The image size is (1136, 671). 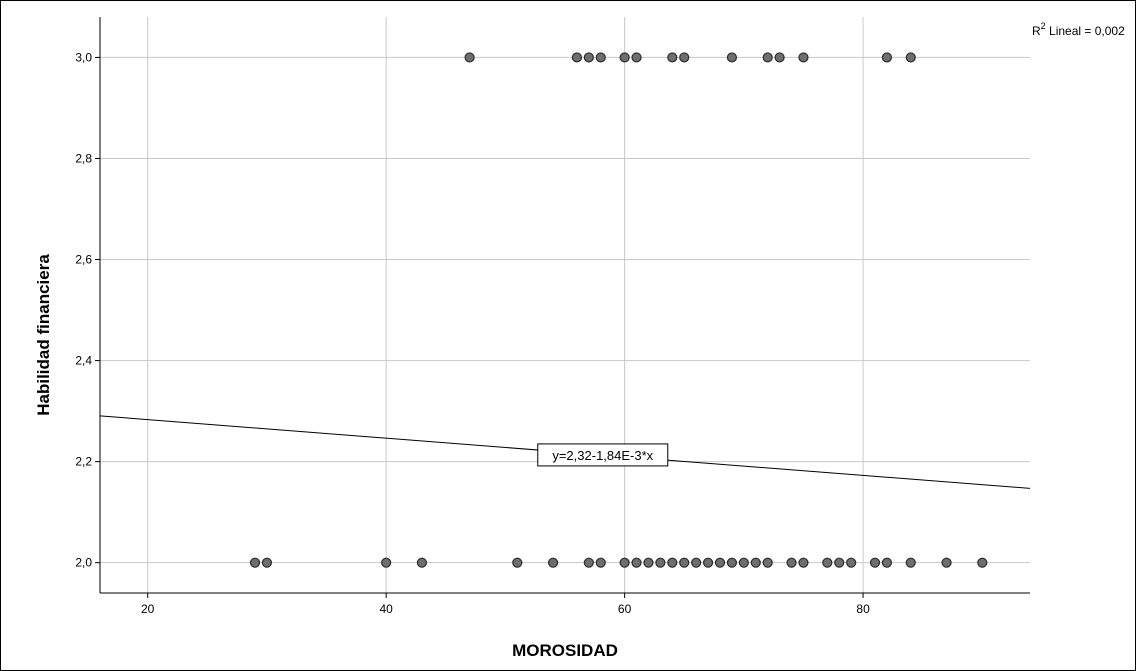 What do you see at coordinates (83, 260) in the screenshot?
I see `y-tick-label: 2,6` at bounding box center [83, 260].